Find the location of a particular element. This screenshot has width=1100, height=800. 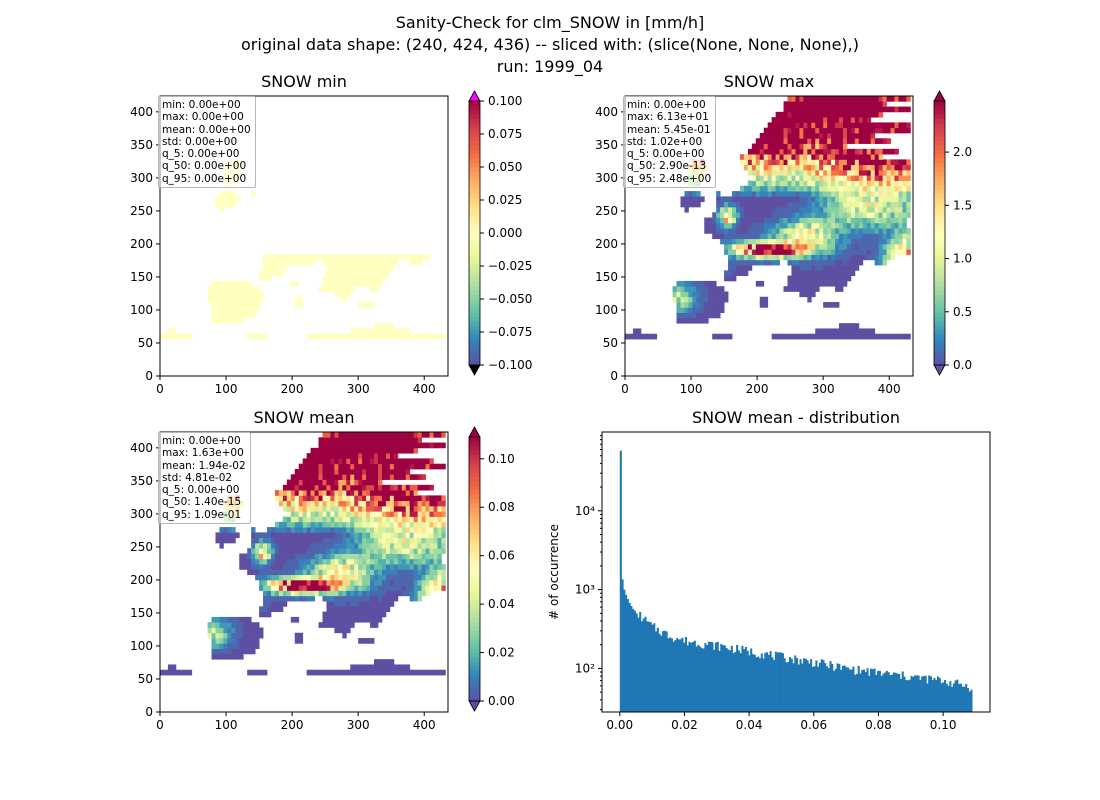

y-tick-label: 300 is located at coordinates (141, 514).